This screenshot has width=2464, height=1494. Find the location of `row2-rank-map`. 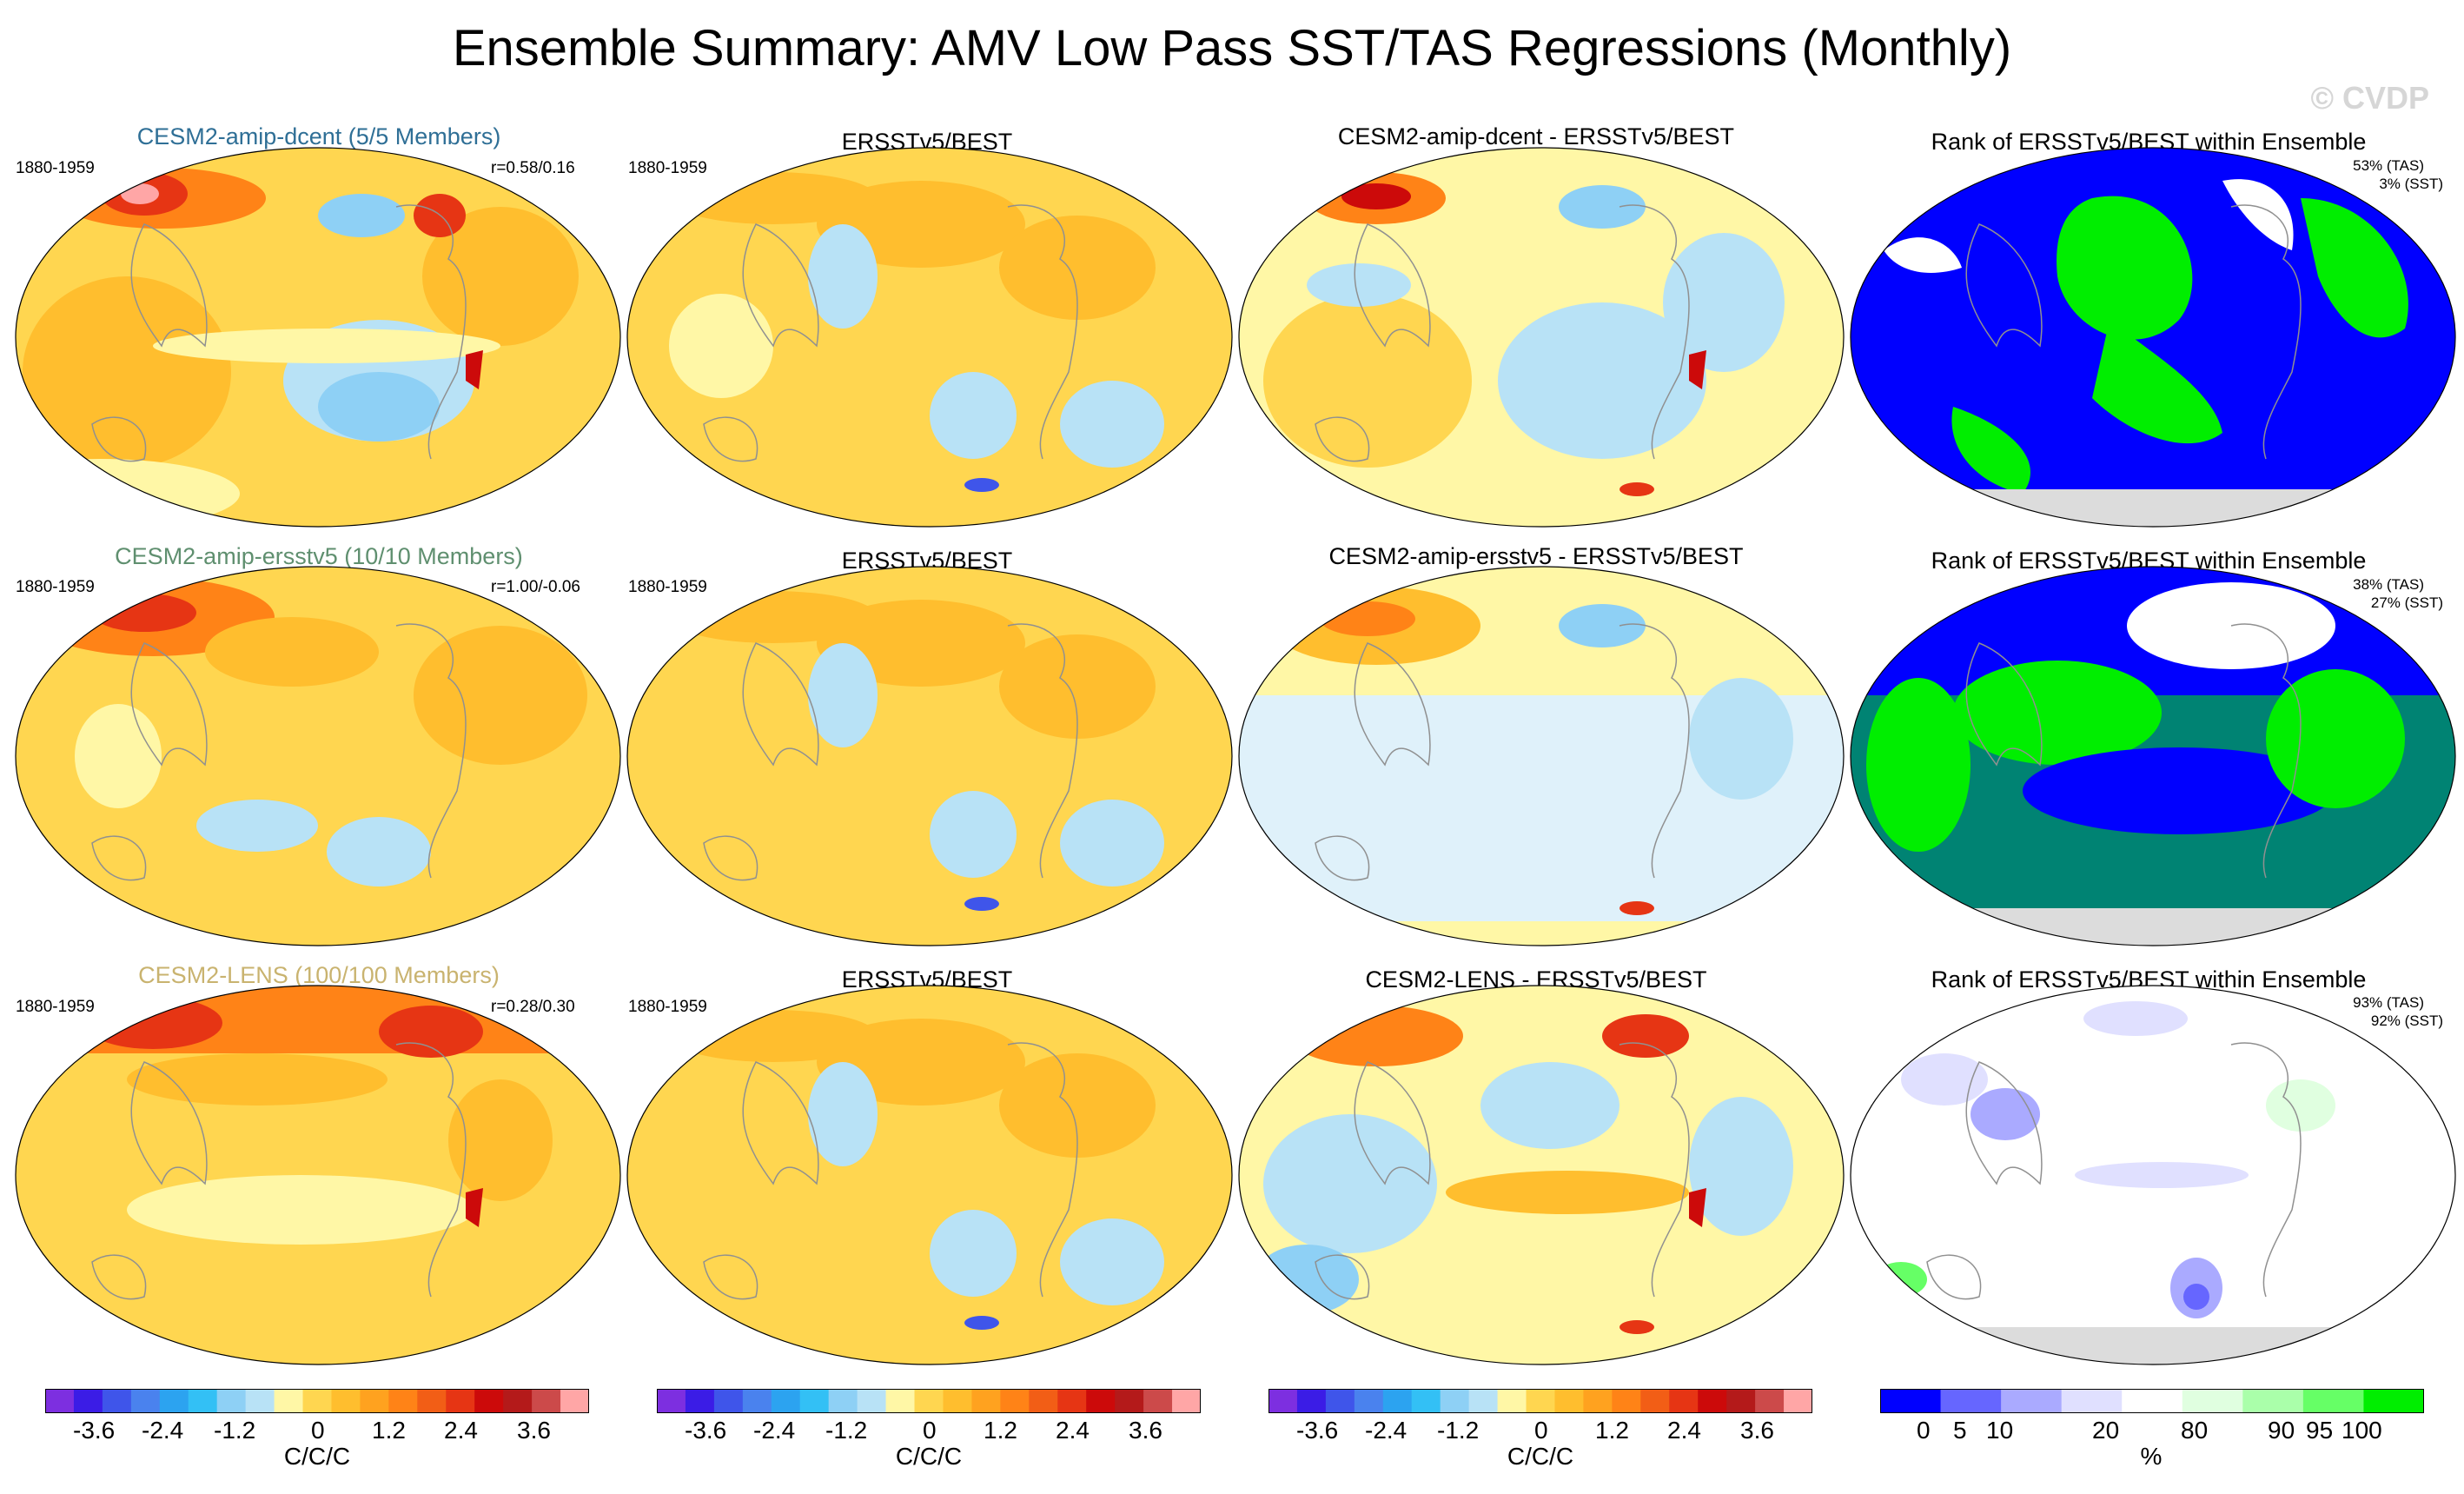

row2-rank-map is located at coordinates (2153, 756).